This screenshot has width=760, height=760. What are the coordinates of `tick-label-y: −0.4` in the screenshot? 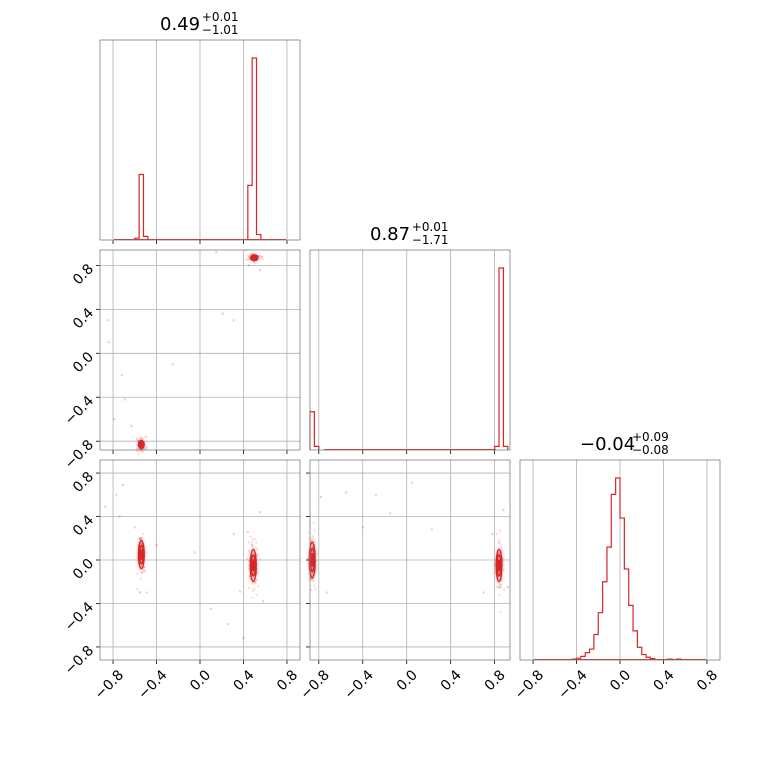 It's located at (79, 410).